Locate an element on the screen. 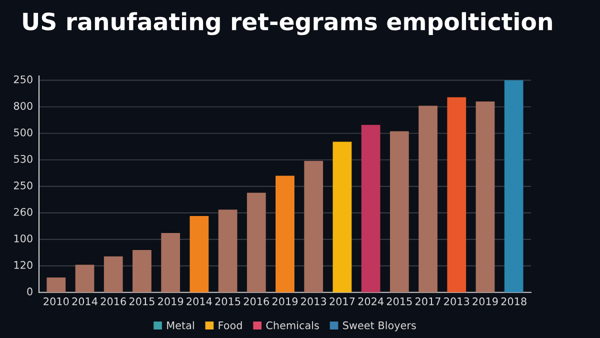  legend-label: Chemicals is located at coordinates (292, 325).